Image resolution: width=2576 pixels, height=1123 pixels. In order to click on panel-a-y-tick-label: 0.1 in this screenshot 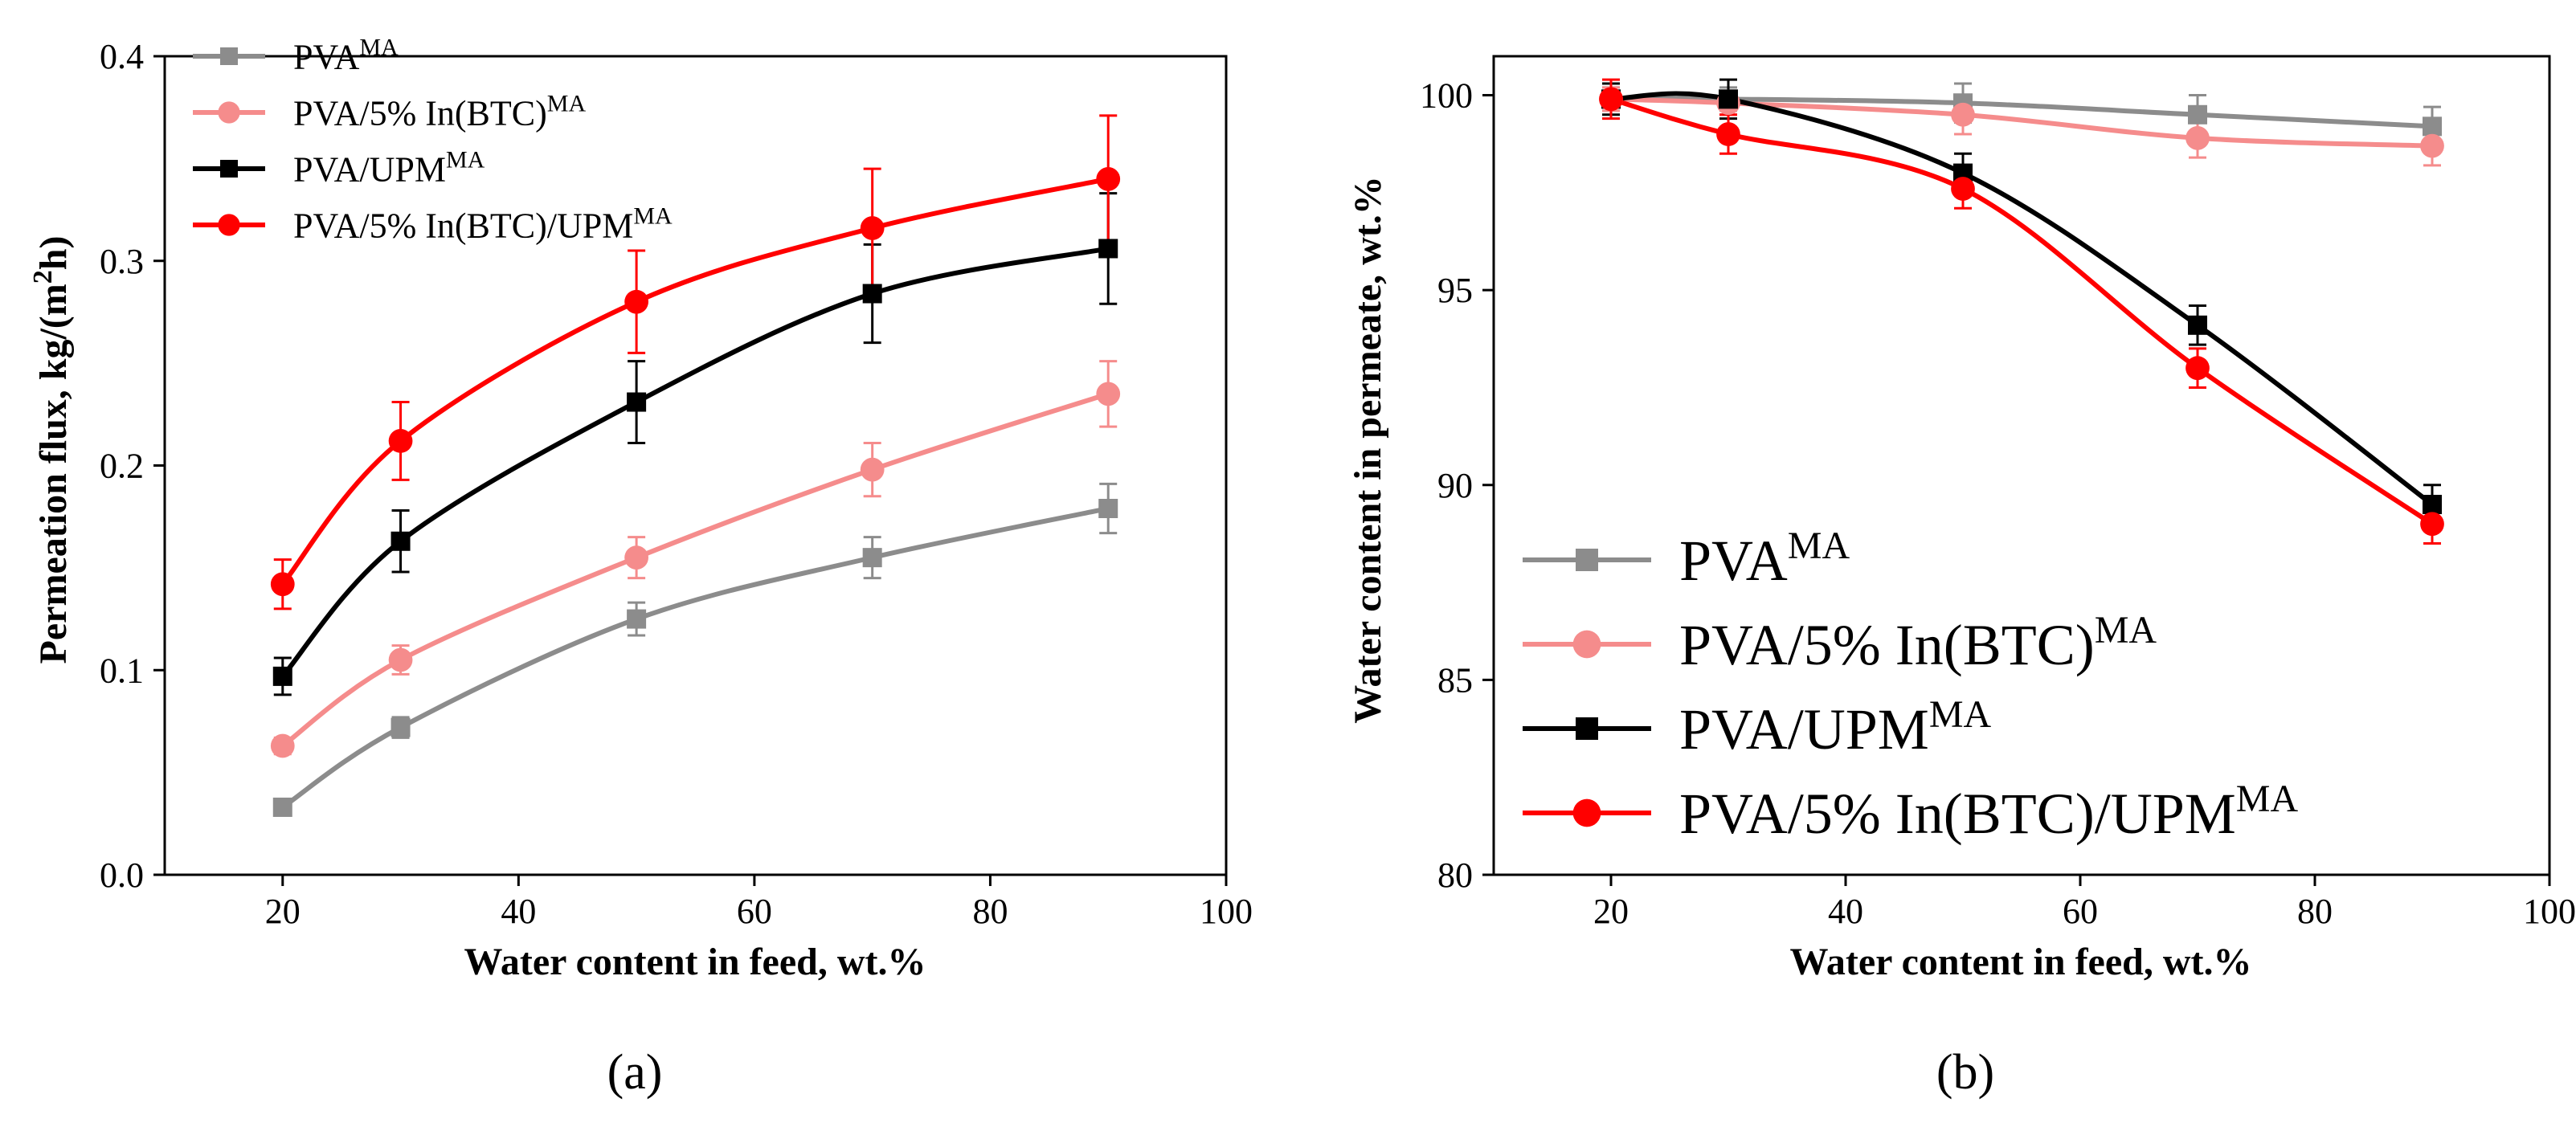, I will do `click(122, 670)`.